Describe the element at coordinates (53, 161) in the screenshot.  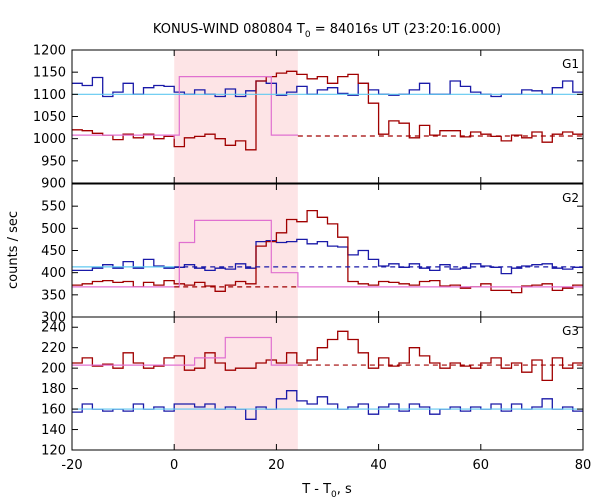
I see `y-tick-label: 950` at that location.